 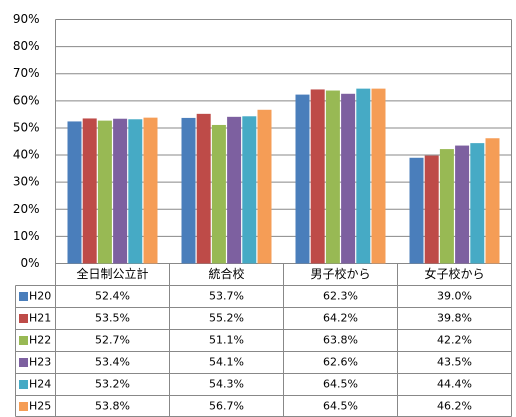 What do you see at coordinates (340, 340) in the screenshot?
I see `value-label: 63.8%` at bounding box center [340, 340].